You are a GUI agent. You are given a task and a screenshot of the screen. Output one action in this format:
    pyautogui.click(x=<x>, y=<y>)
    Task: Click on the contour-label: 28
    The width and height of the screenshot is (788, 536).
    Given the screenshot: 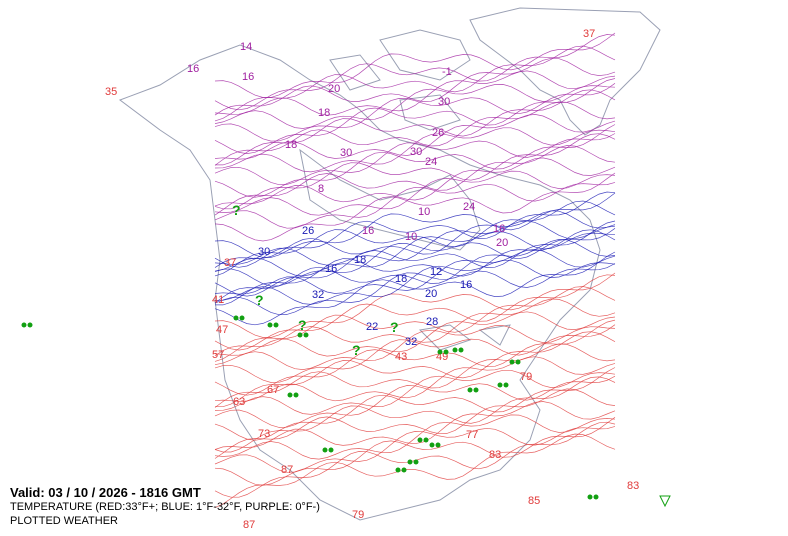 What is the action you would take?
    pyautogui.click(x=432, y=322)
    